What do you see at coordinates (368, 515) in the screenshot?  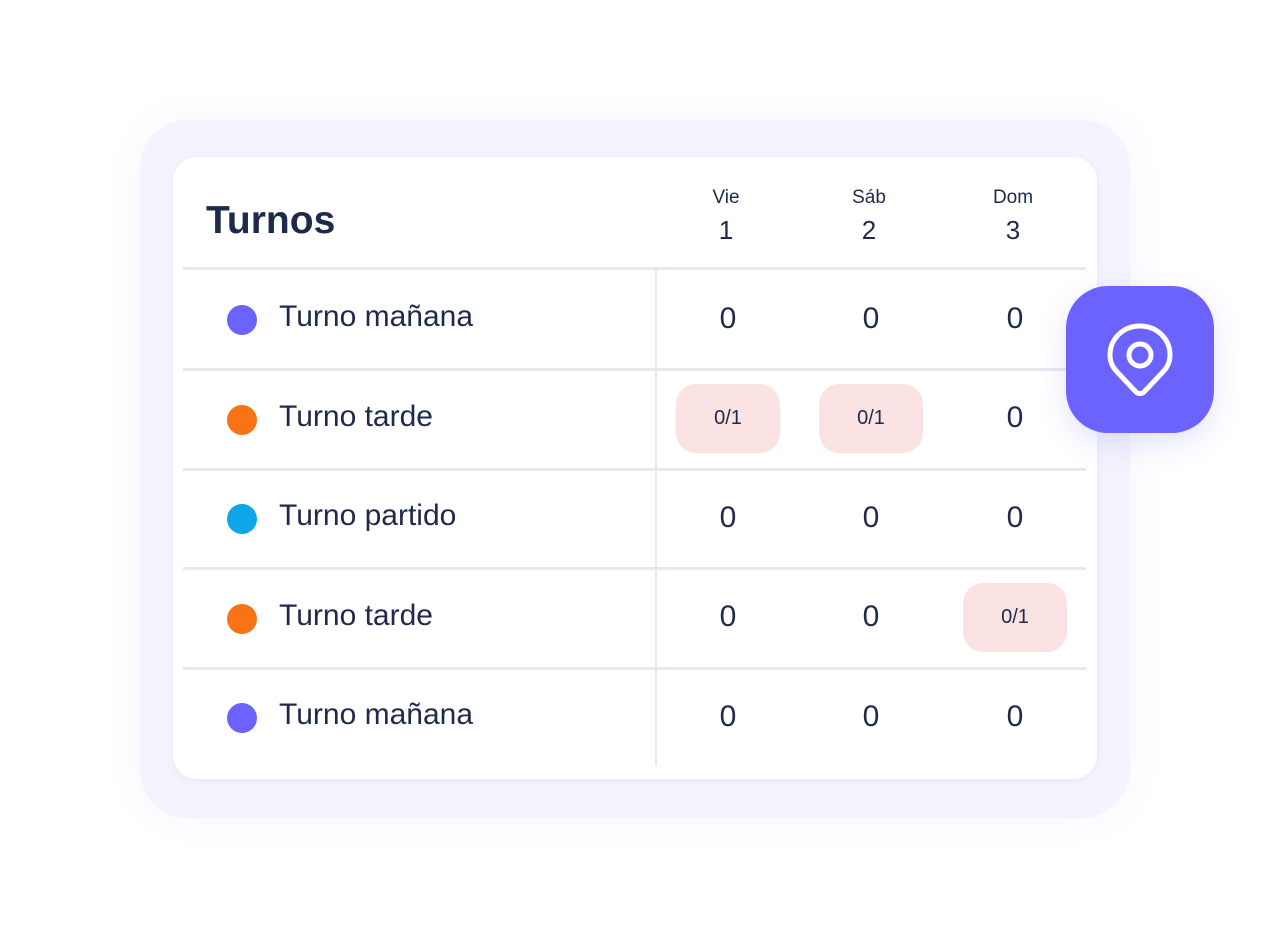 I see `shift-label: Turno partido` at bounding box center [368, 515].